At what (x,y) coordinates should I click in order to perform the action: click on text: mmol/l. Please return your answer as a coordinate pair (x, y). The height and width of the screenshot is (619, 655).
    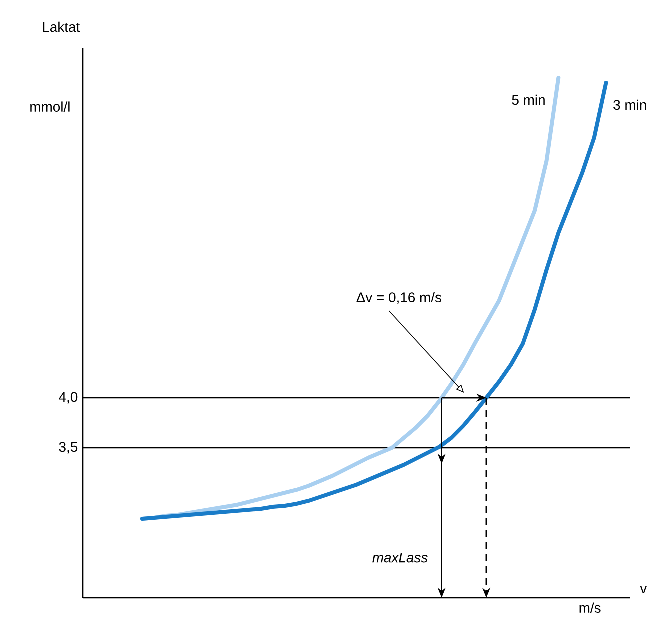
    Looking at the image, I should click on (50, 107).